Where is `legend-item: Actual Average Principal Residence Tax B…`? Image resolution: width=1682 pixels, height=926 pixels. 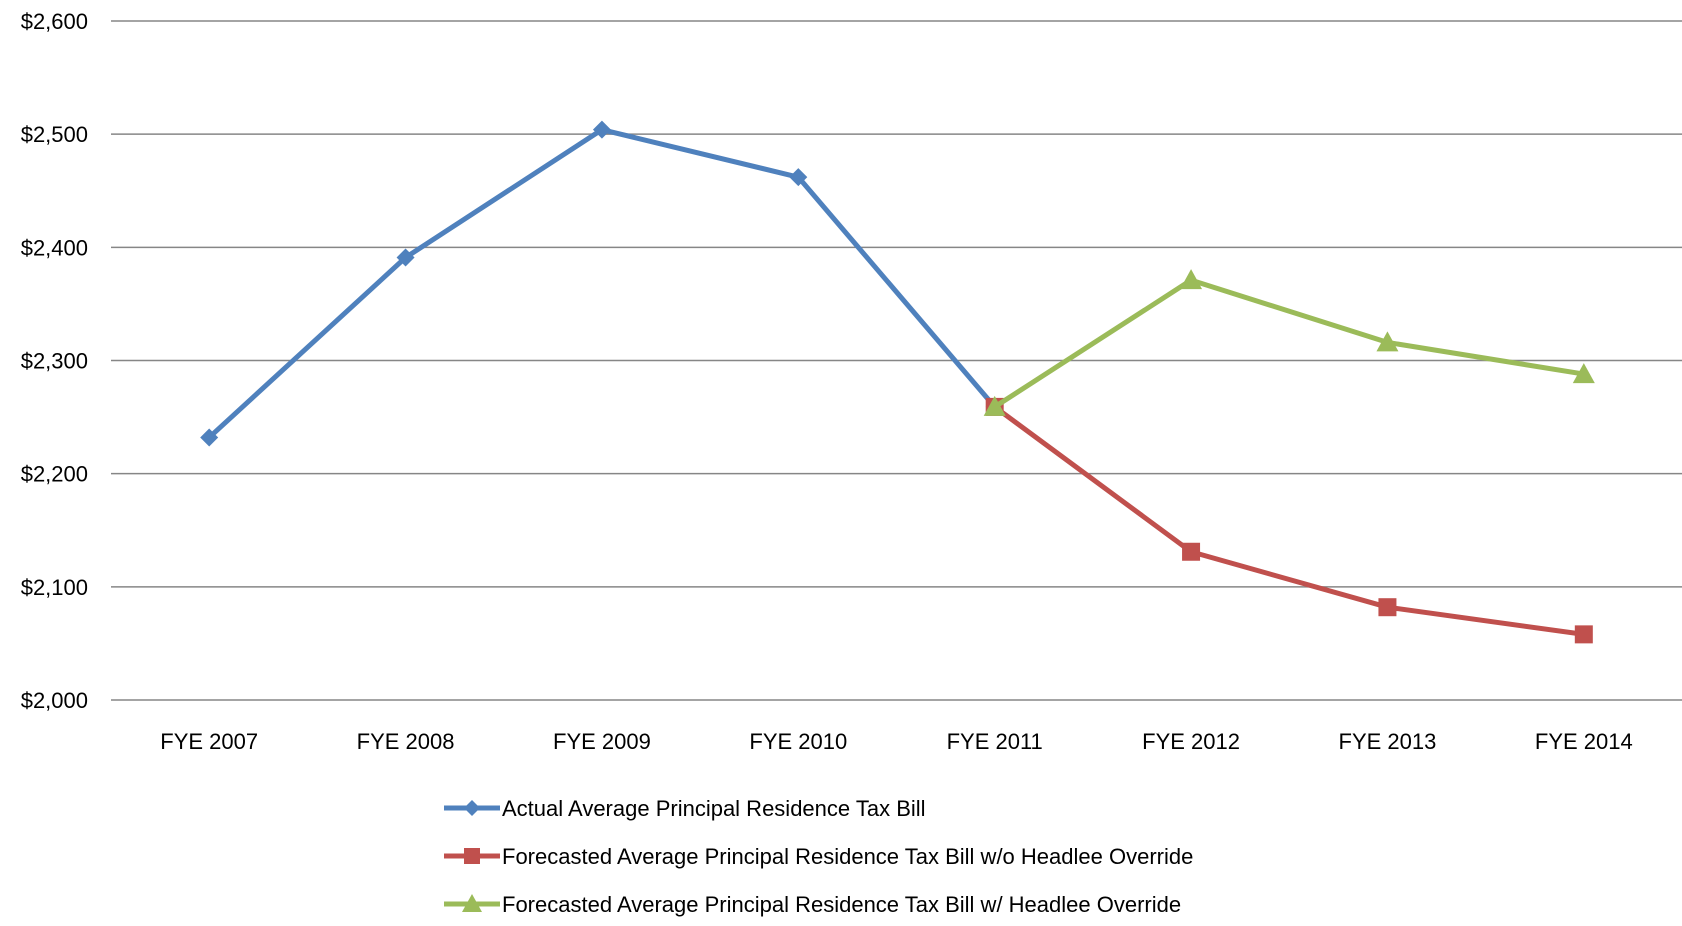
legend-item: Actual Average Principal Residence Tax B… is located at coordinates (685, 808).